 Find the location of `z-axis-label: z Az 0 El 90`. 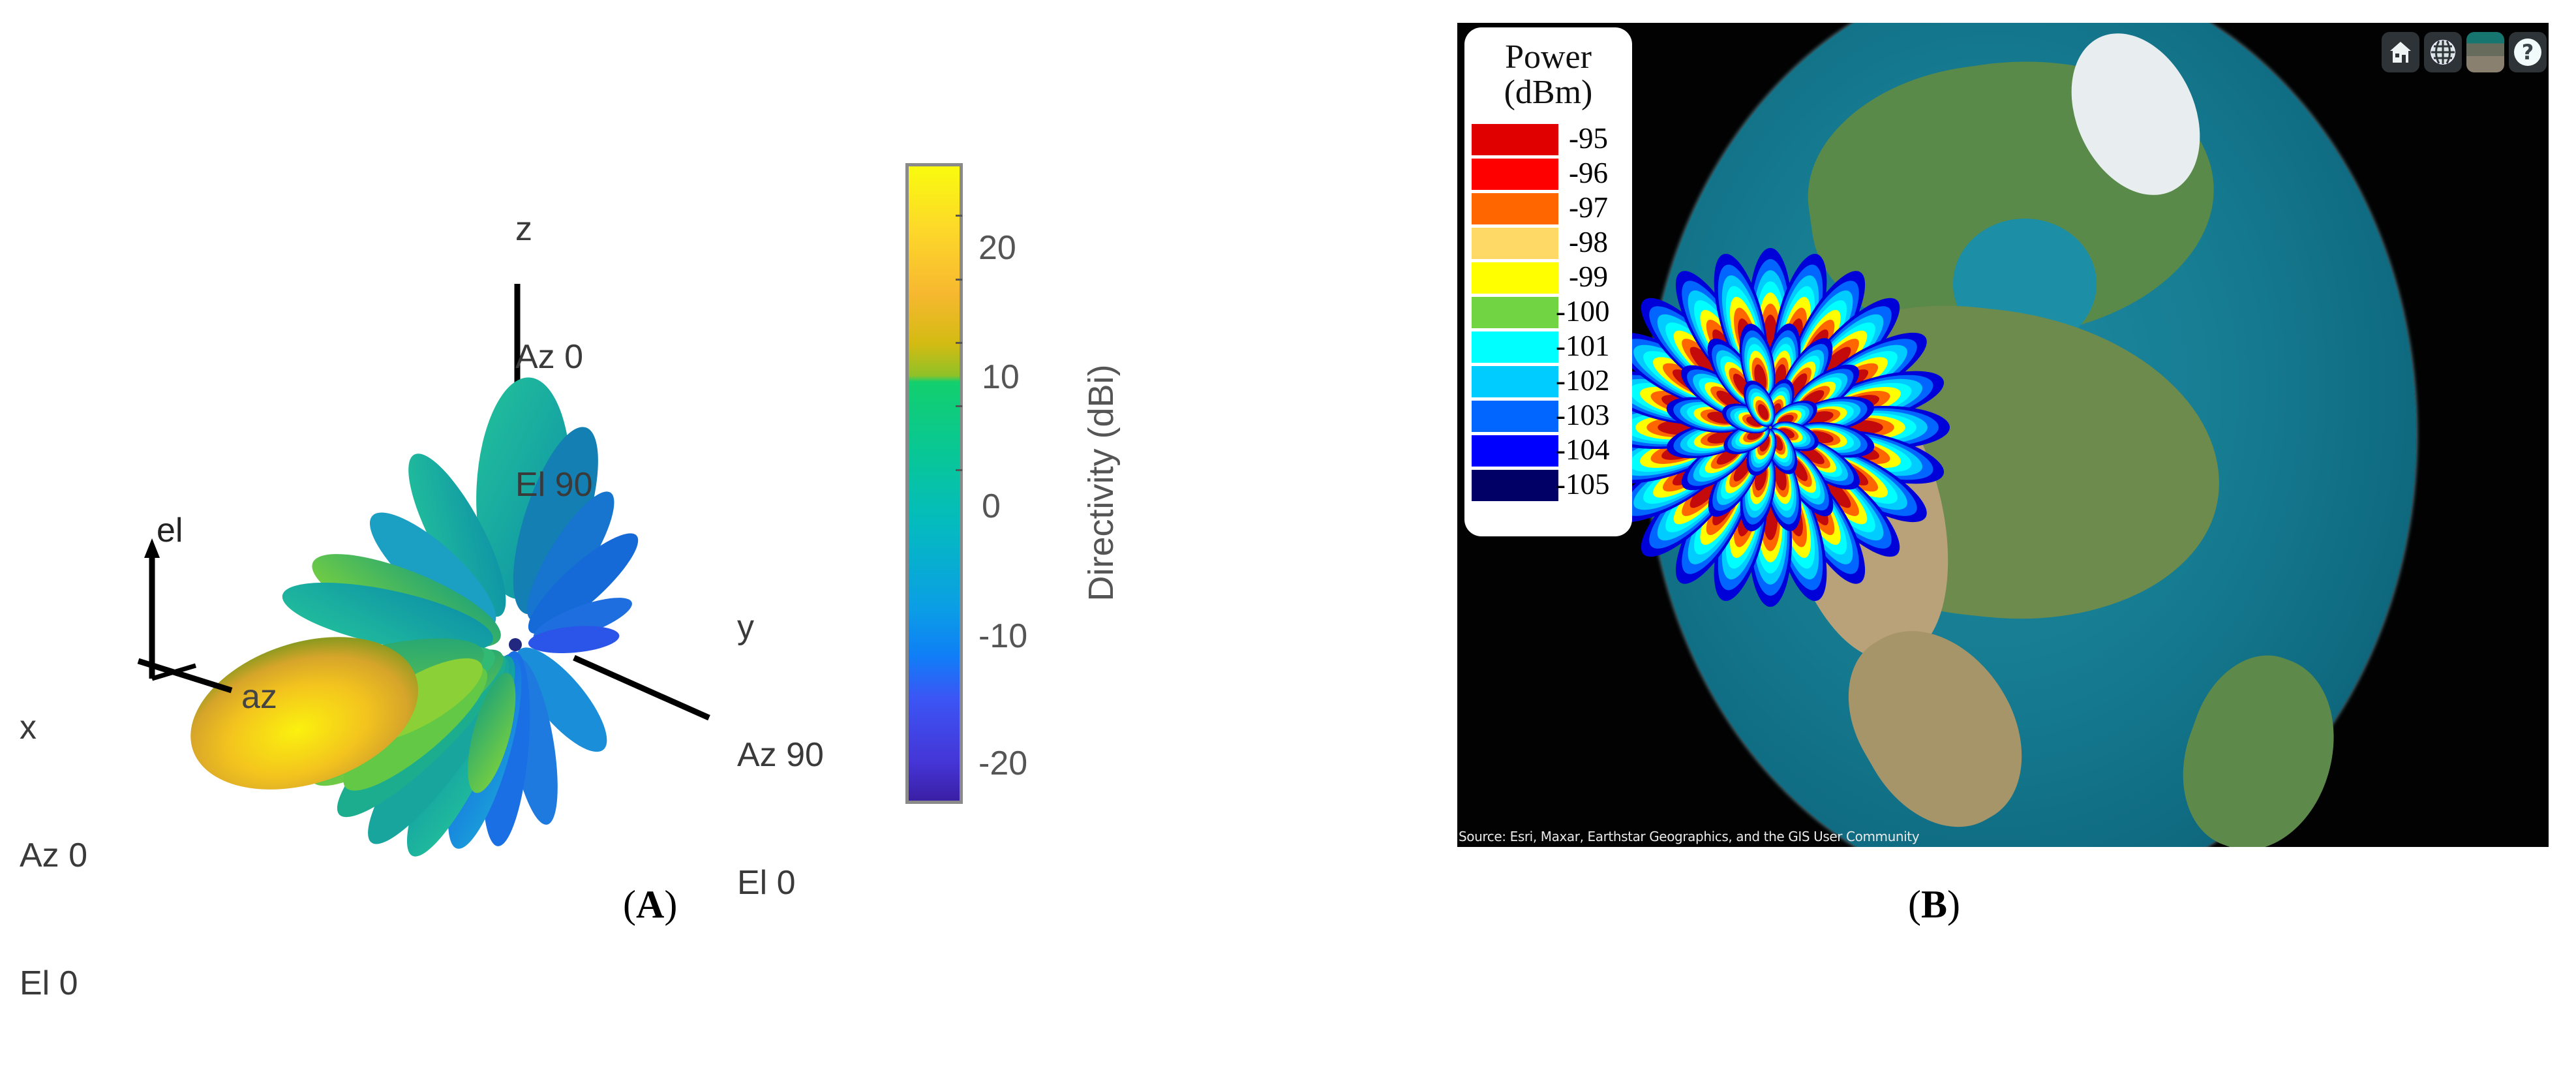

z-axis-label: z Az 0 El 90 is located at coordinates (554, 356).